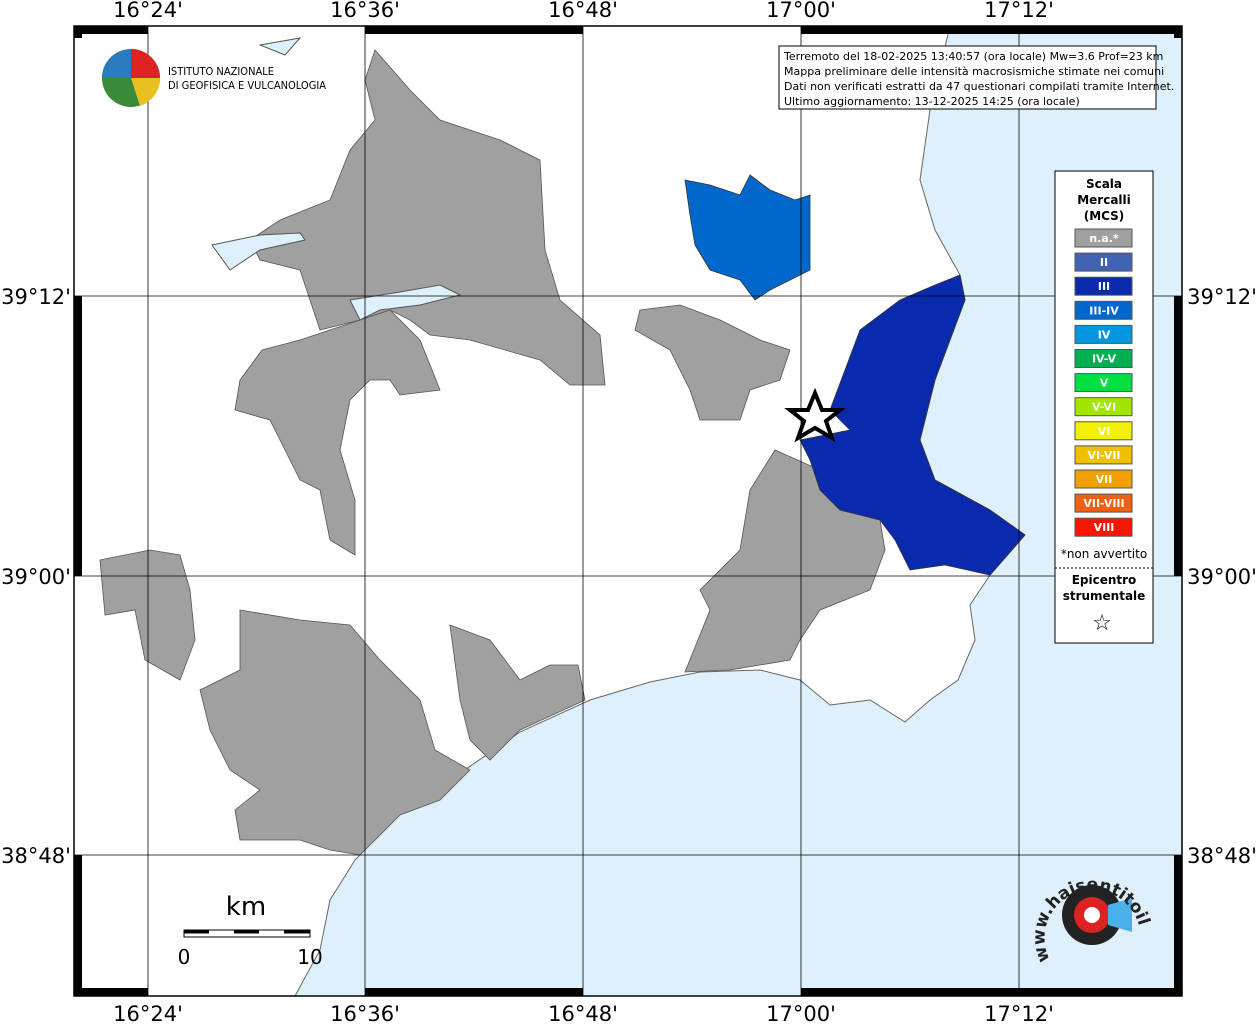 This screenshot has width=1256, height=1024. Describe the element at coordinates (246, 907) in the screenshot. I see `scale-unit: km` at that location.